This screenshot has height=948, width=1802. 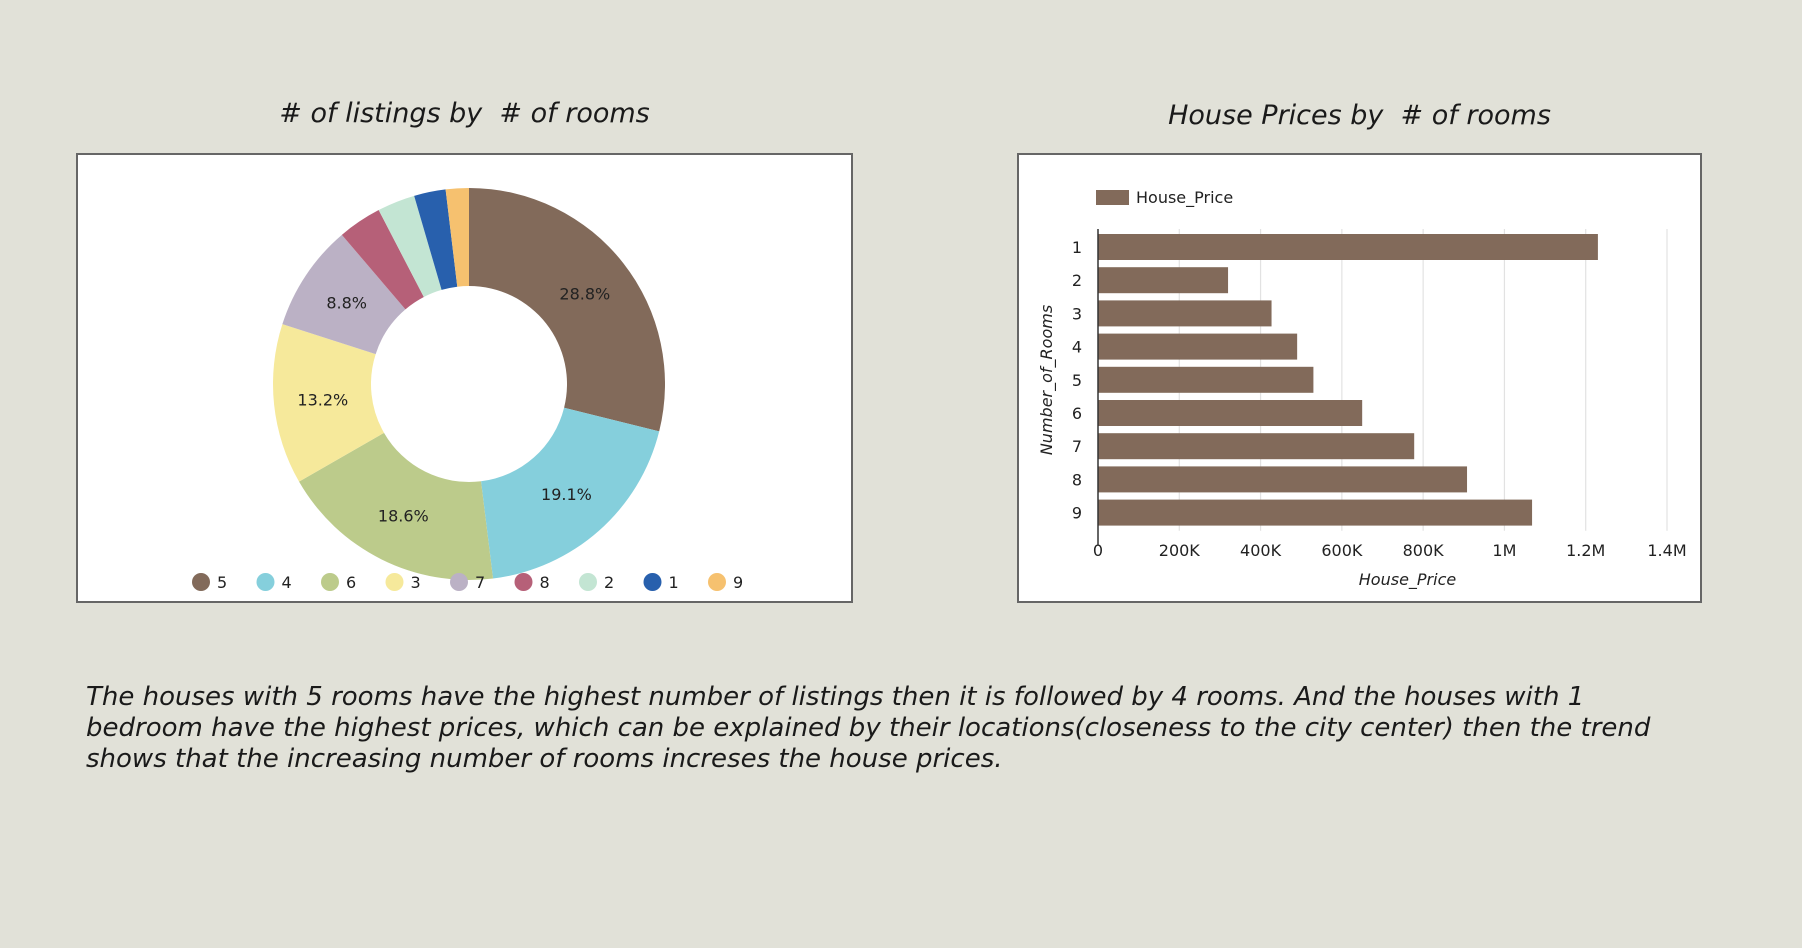 I want to click on pie-legend-item-3: 3, so click(x=403, y=582).